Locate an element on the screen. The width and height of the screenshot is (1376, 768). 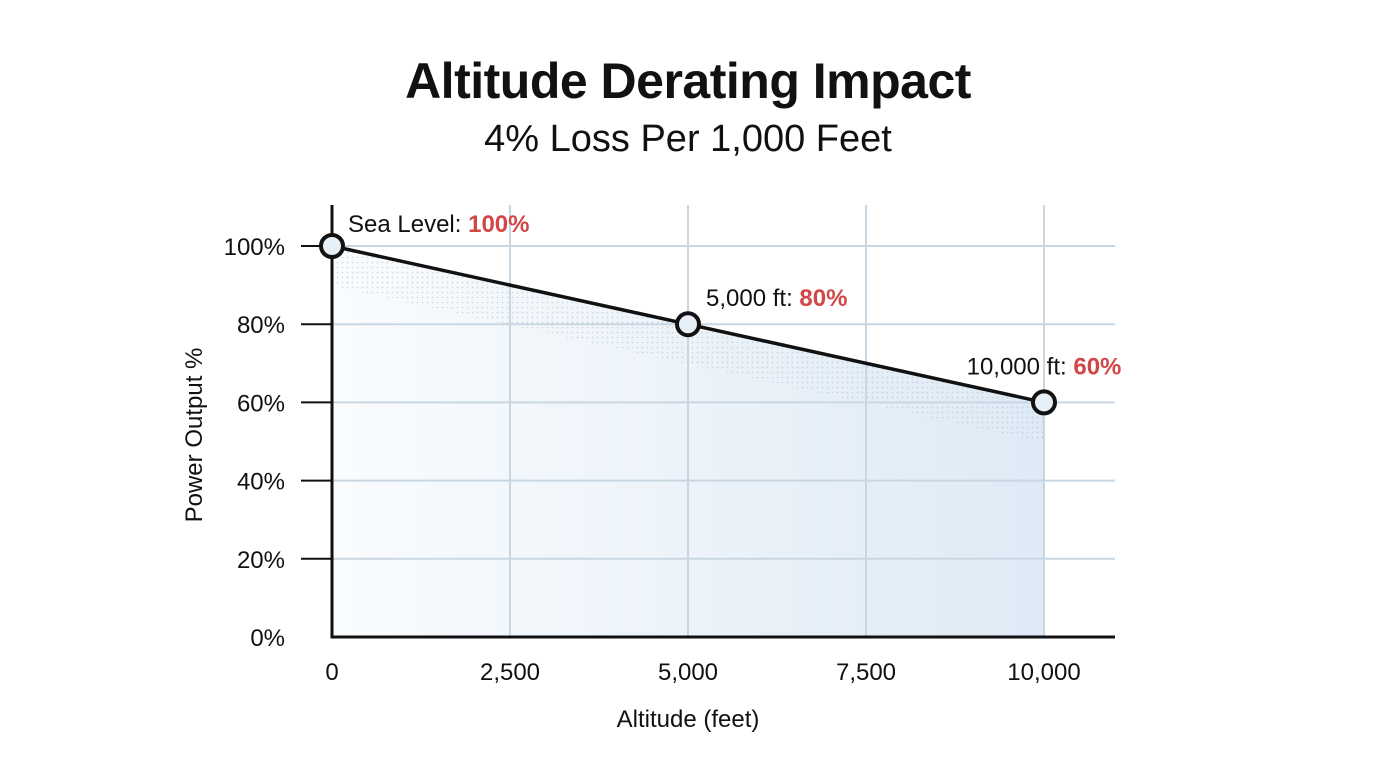
x-tick-label: 7,500 is located at coordinates (866, 672).